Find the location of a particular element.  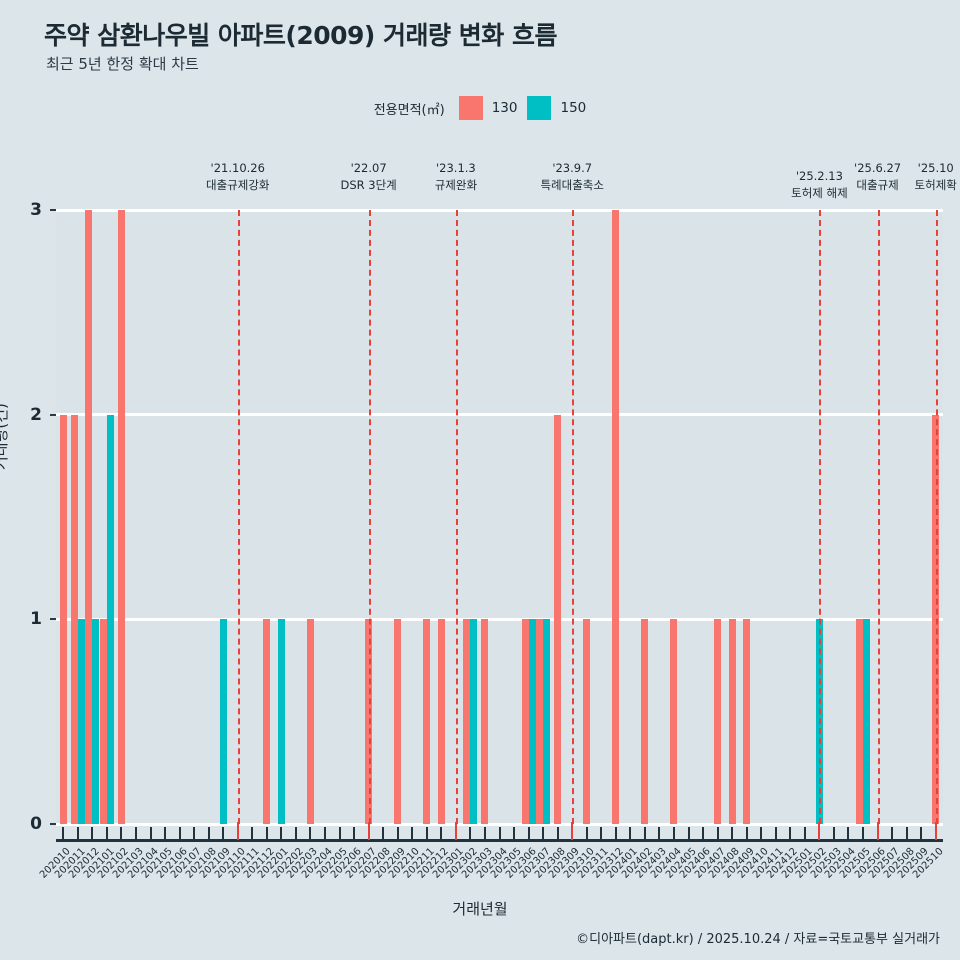

x-axis-label: 거래년월 is located at coordinates (480, 909).